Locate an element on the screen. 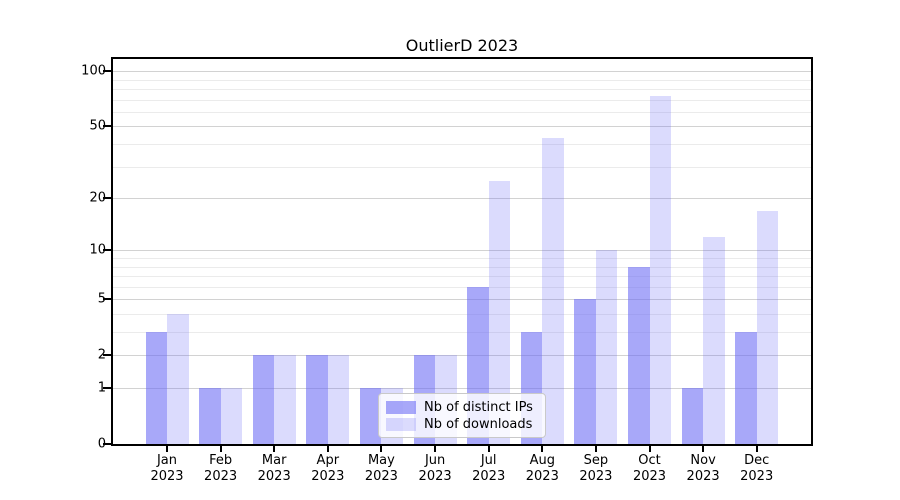  bar-downloads-aug is located at coordinates (553, 291).